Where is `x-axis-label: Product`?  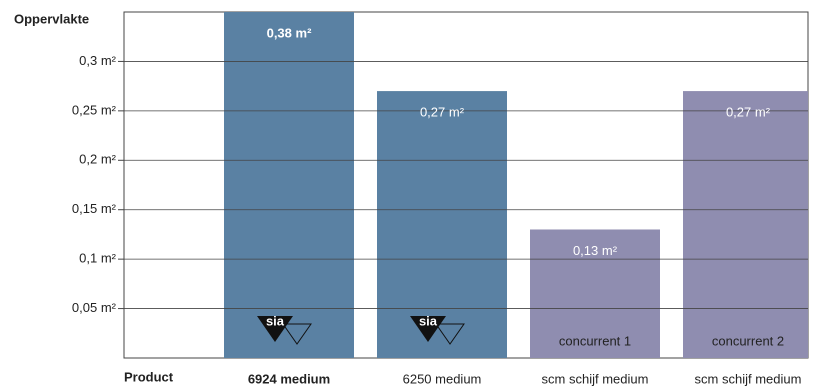
x-axis-label: Product is located at coordinates (149, 376).